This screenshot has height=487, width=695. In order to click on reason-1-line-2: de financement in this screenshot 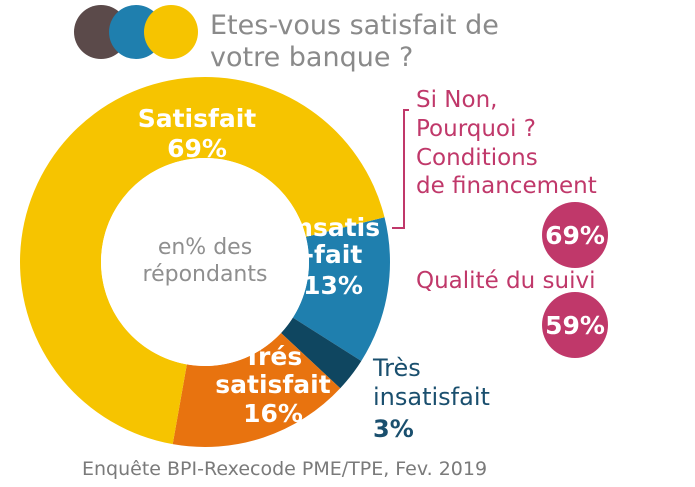, I will do `click(506, 186)`.